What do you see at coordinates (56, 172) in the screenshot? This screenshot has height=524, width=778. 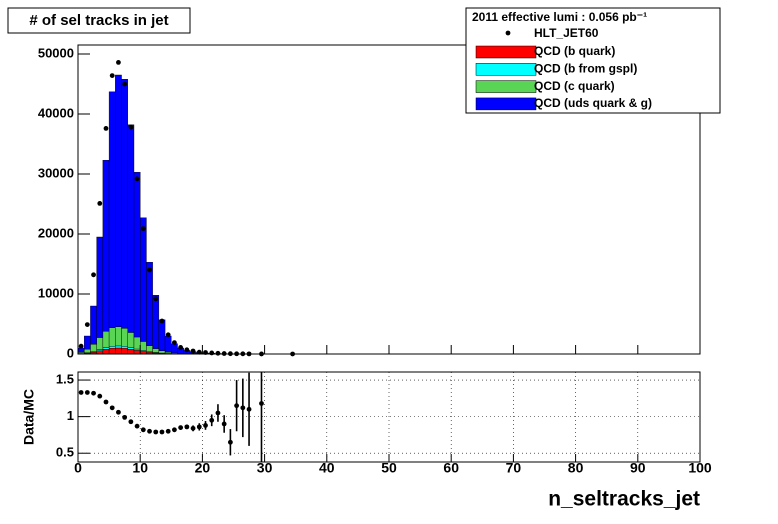 I see `y-tick-label: 30000` at bounding box center [56, 172].